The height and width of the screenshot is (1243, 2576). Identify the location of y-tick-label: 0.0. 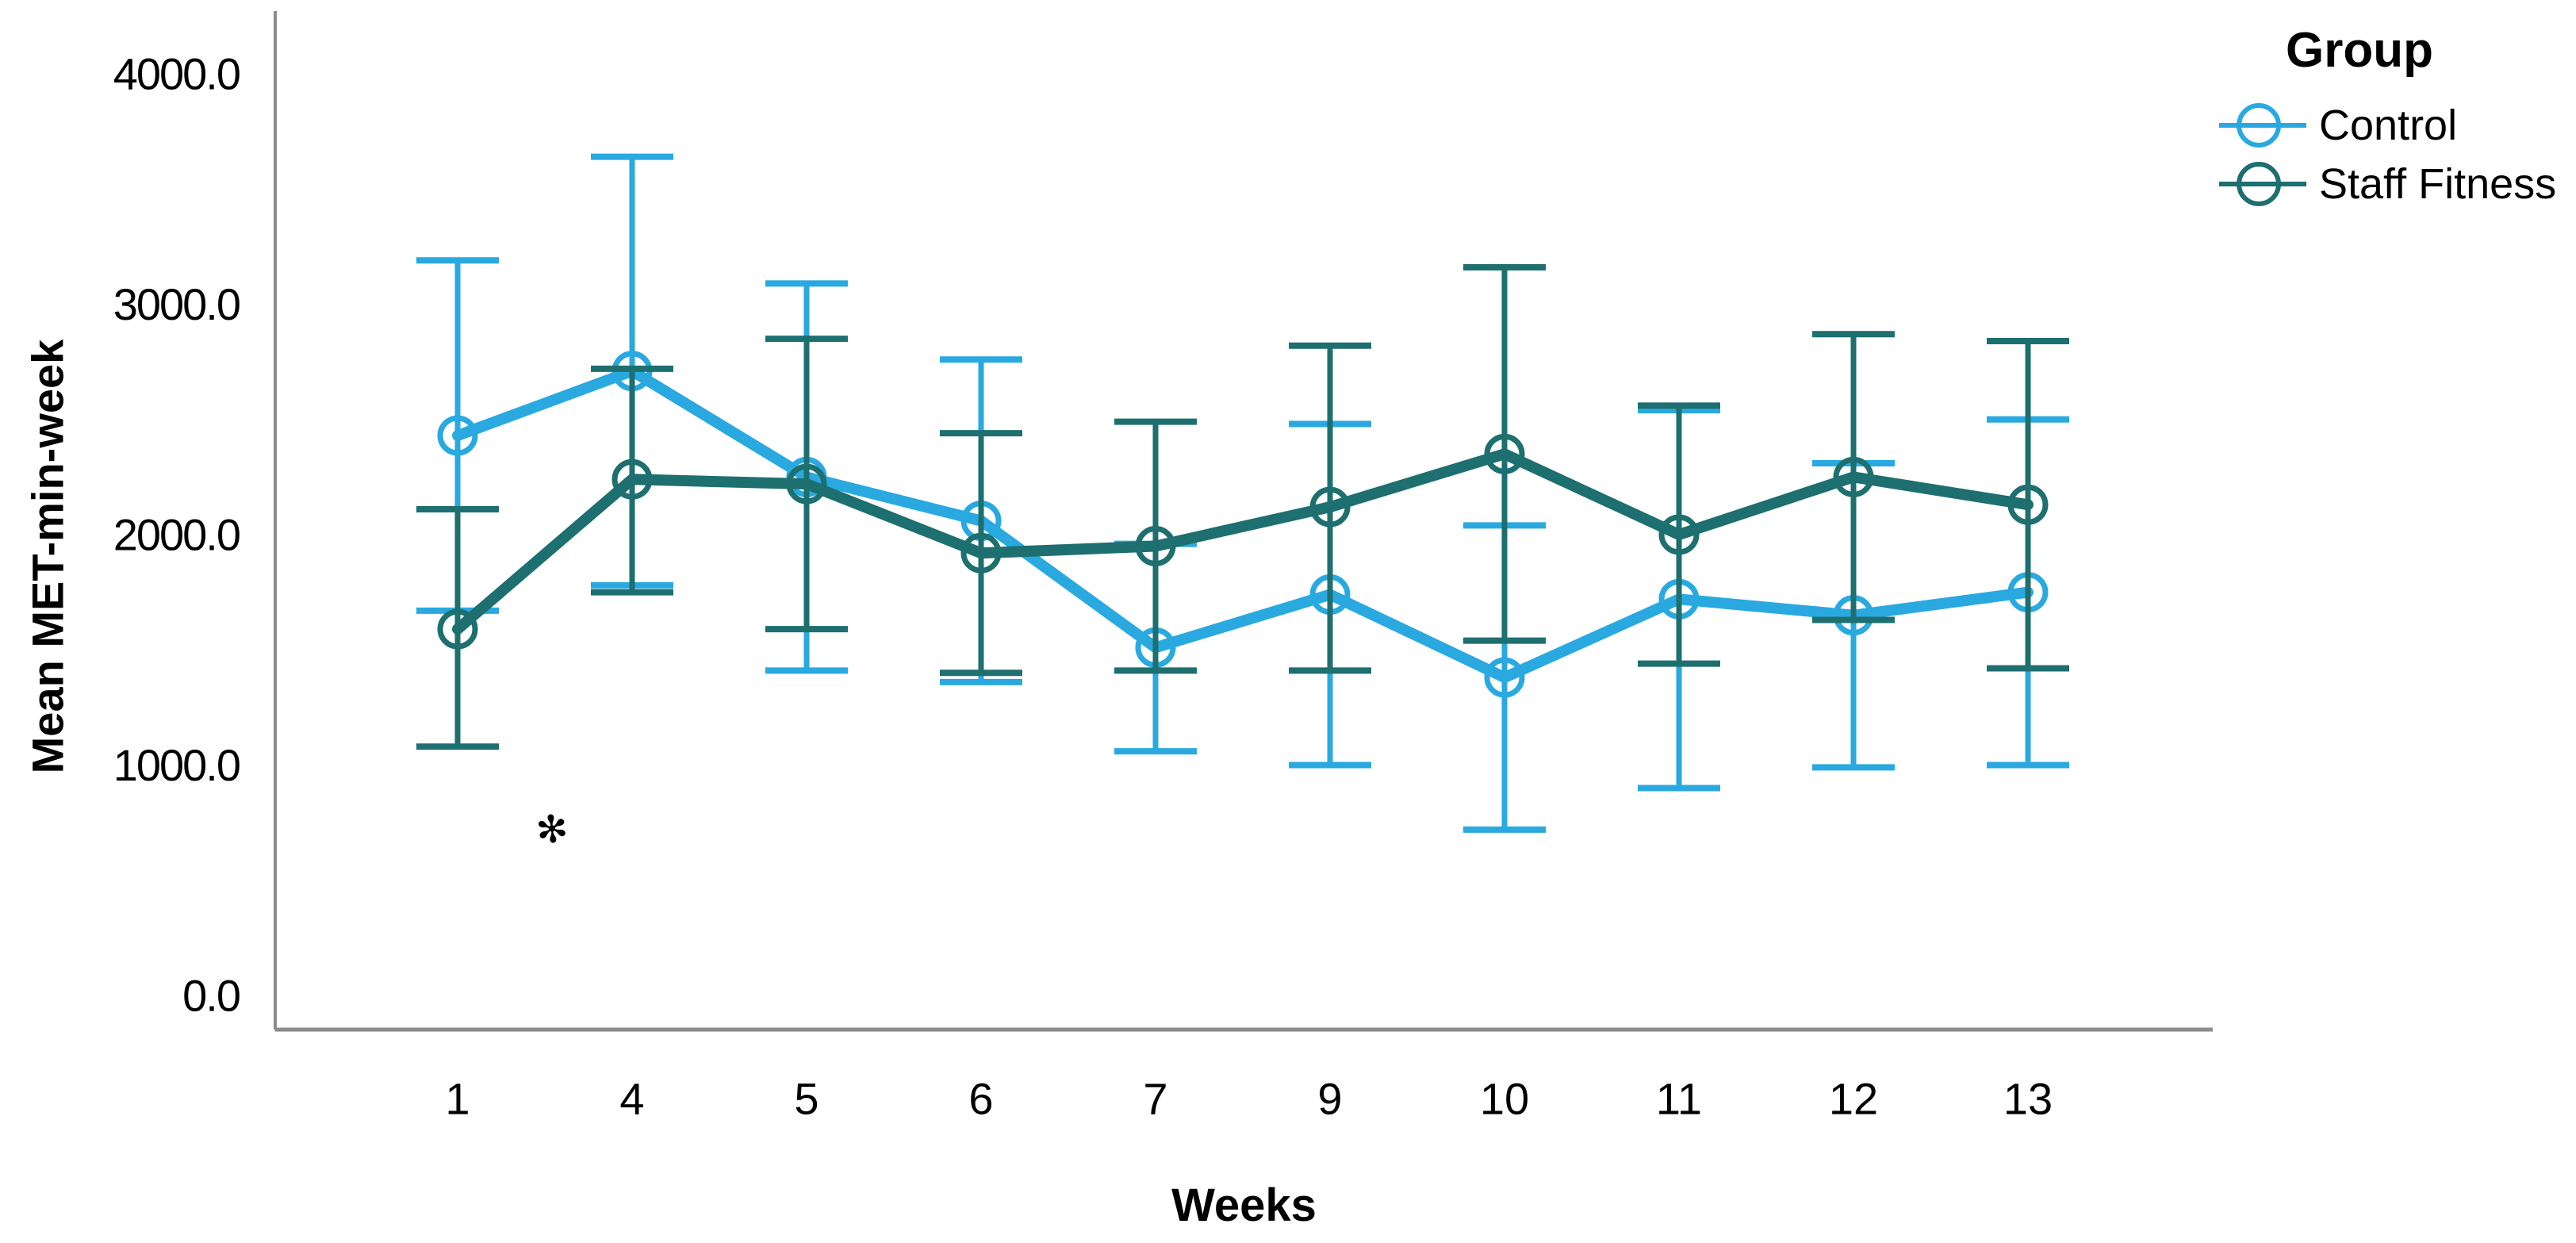
(211, 996).